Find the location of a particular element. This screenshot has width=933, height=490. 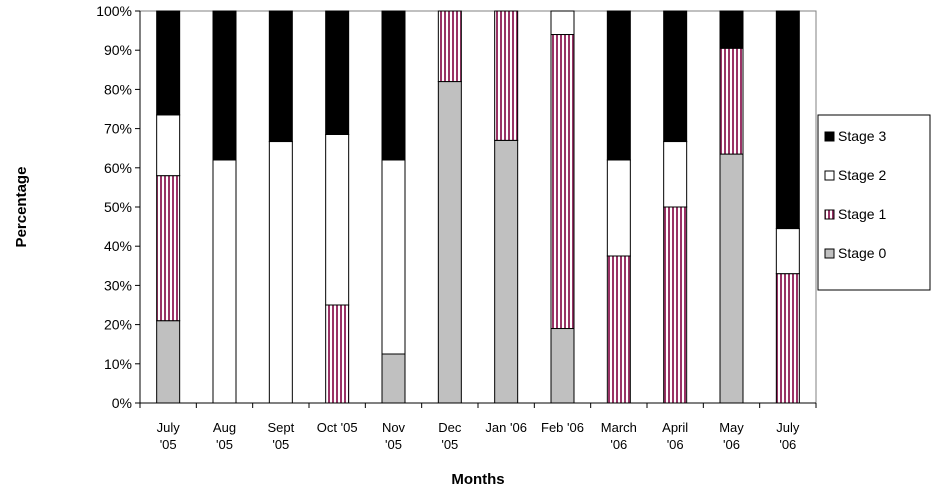

y-tick-label: 60% is located at coordinates (118, 168).